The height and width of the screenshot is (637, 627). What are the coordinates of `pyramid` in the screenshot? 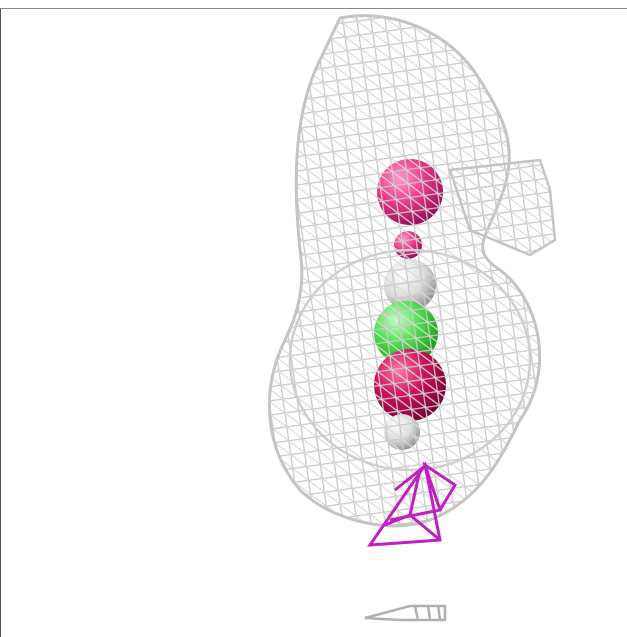 It's located at (412, 504).